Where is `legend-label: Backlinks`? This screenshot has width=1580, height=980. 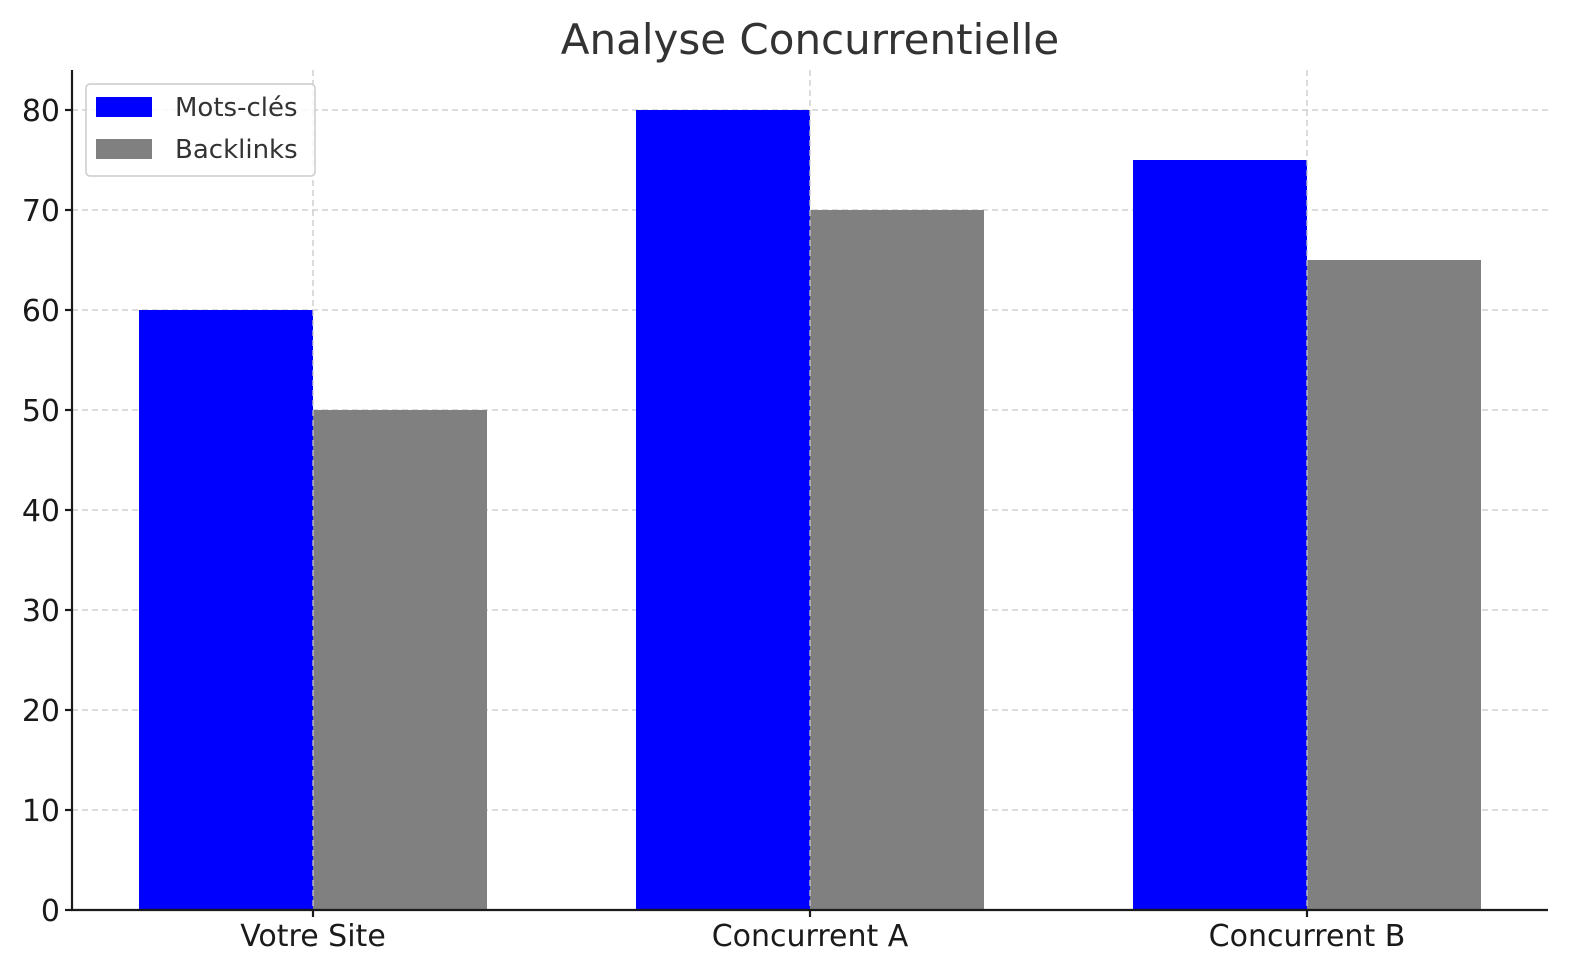 legend-label: Backlinks is located at coordinates (236, 150).